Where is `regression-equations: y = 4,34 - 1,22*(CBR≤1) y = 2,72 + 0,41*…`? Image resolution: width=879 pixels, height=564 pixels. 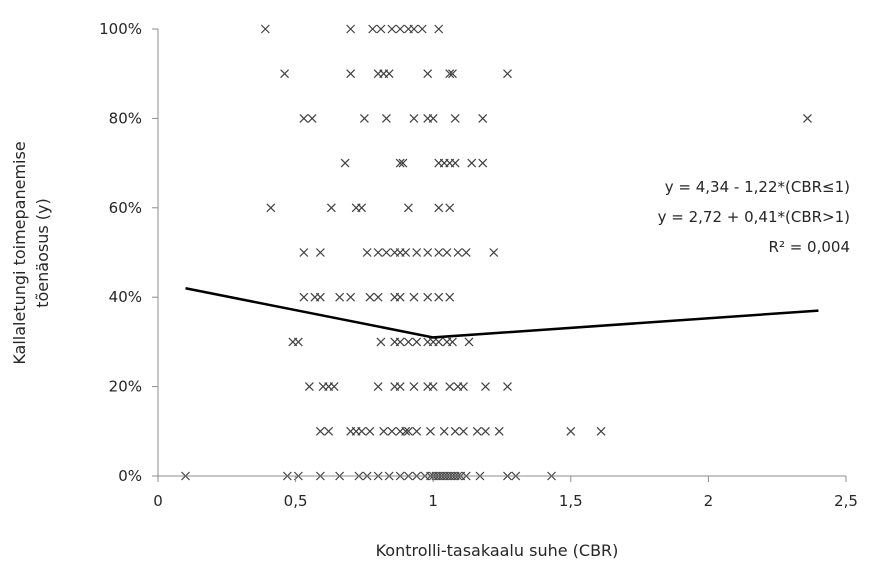
regression-equations: y = 4,34 - 1,22*(CBR≤1) y = 2,72 + 0,41*… is located at coordinates (754, 217).